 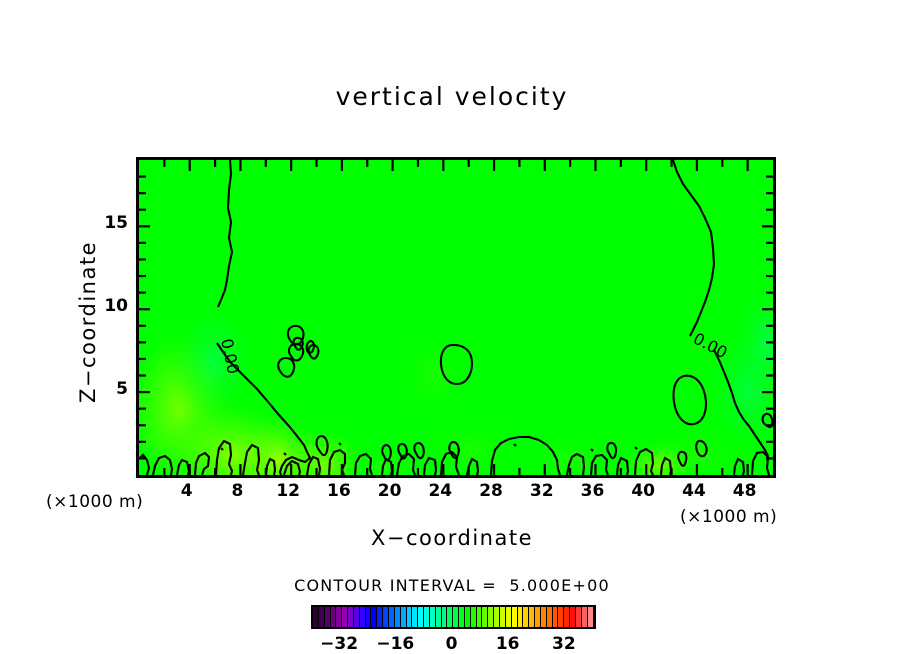 What do you see at coordinates (339, 644) in the screenshot?
I see `colorbar-tick-label: −32` at bounding box center [339, 644].